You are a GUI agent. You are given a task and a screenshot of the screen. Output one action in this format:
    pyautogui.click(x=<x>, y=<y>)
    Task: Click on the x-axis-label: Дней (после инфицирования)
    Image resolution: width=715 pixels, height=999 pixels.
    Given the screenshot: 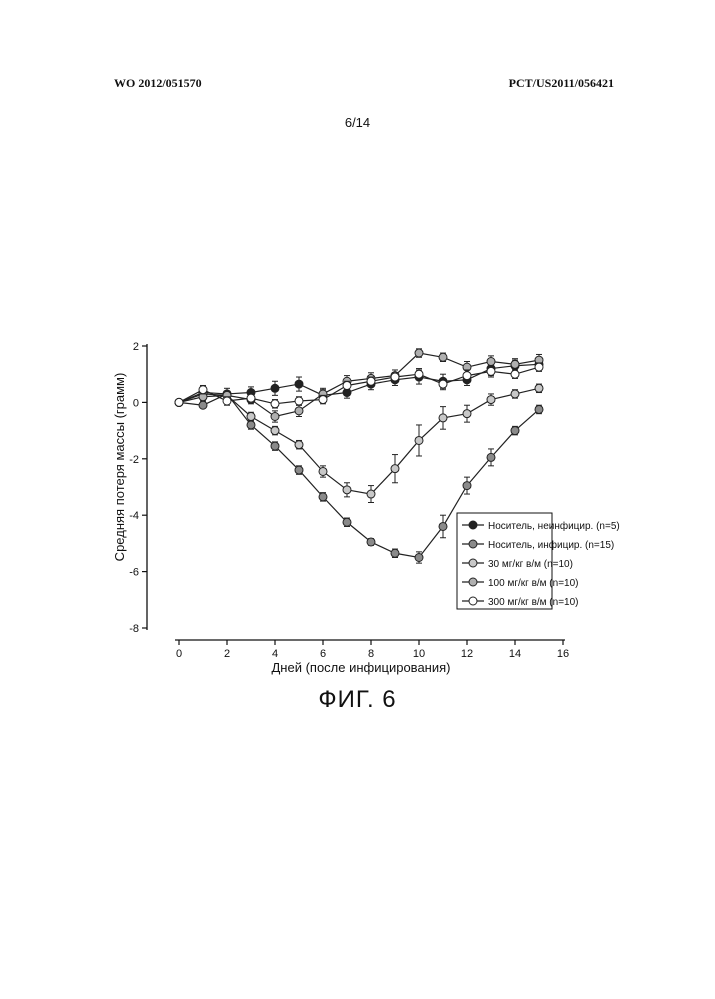 What is the action you would take?
    pyautogui.click(x=361, y=667)
    